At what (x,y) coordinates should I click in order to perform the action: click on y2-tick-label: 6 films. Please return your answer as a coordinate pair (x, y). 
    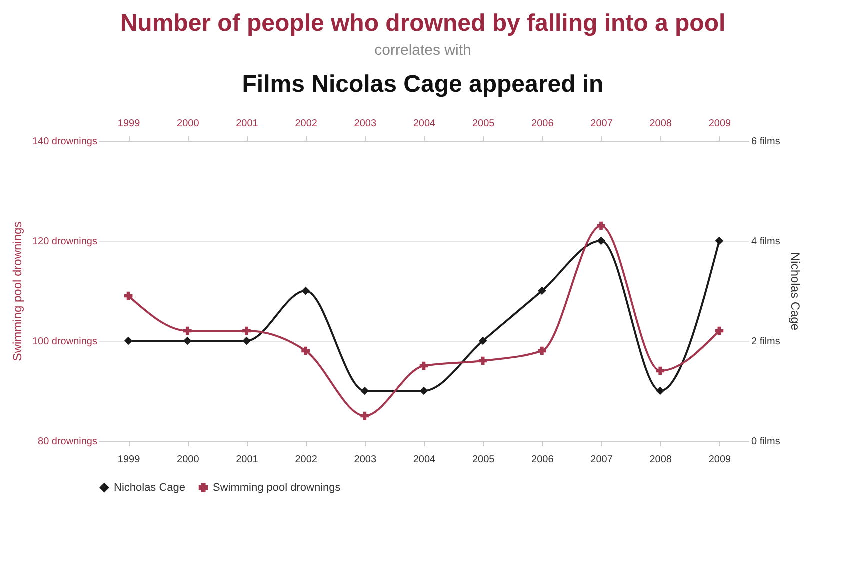
    Looking at the image, I should click on (766, 142).